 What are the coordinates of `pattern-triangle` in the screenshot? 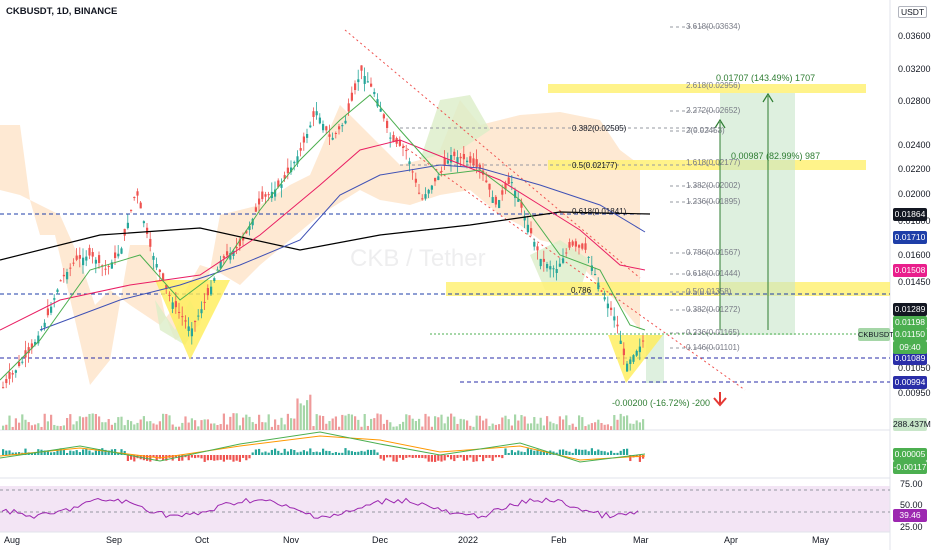 It's located at (635, 359).